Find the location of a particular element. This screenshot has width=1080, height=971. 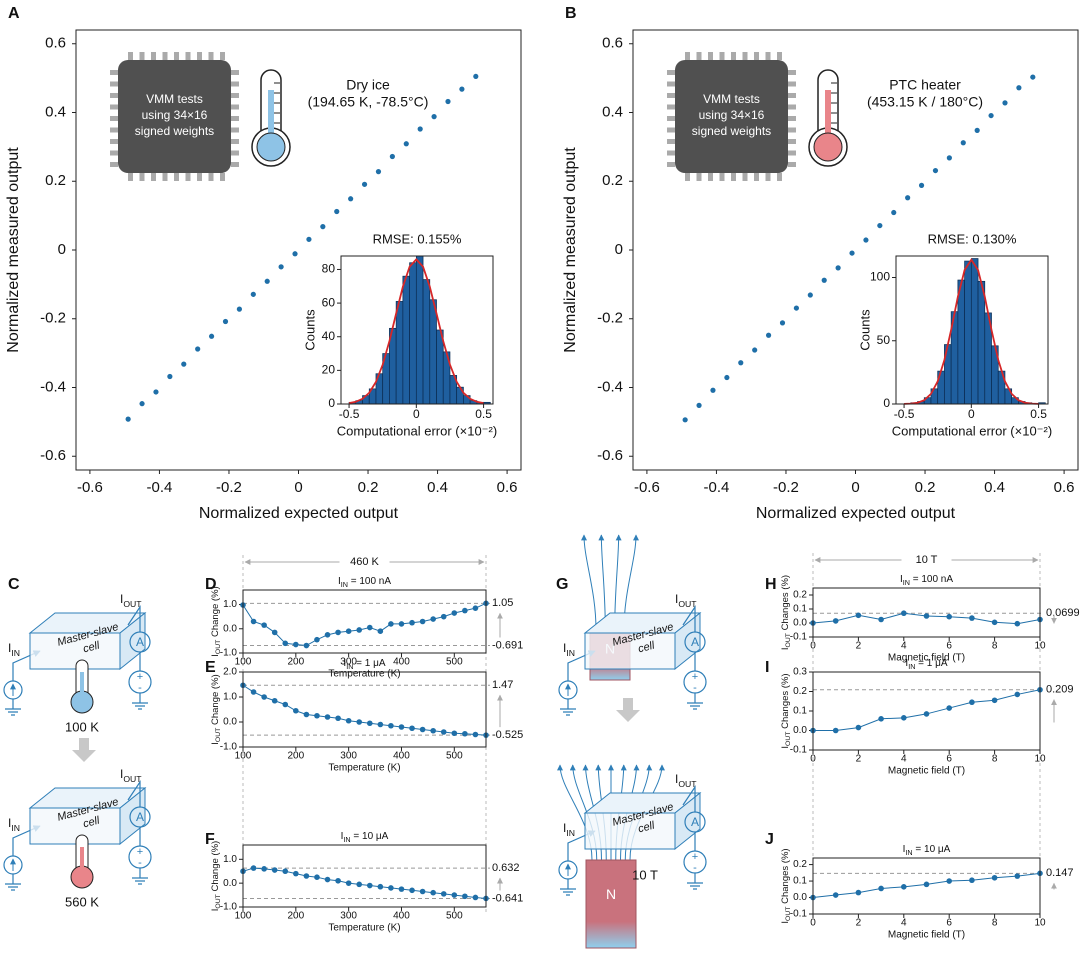

y-tick-label: -1.0 is located at coordinates (229, 907).